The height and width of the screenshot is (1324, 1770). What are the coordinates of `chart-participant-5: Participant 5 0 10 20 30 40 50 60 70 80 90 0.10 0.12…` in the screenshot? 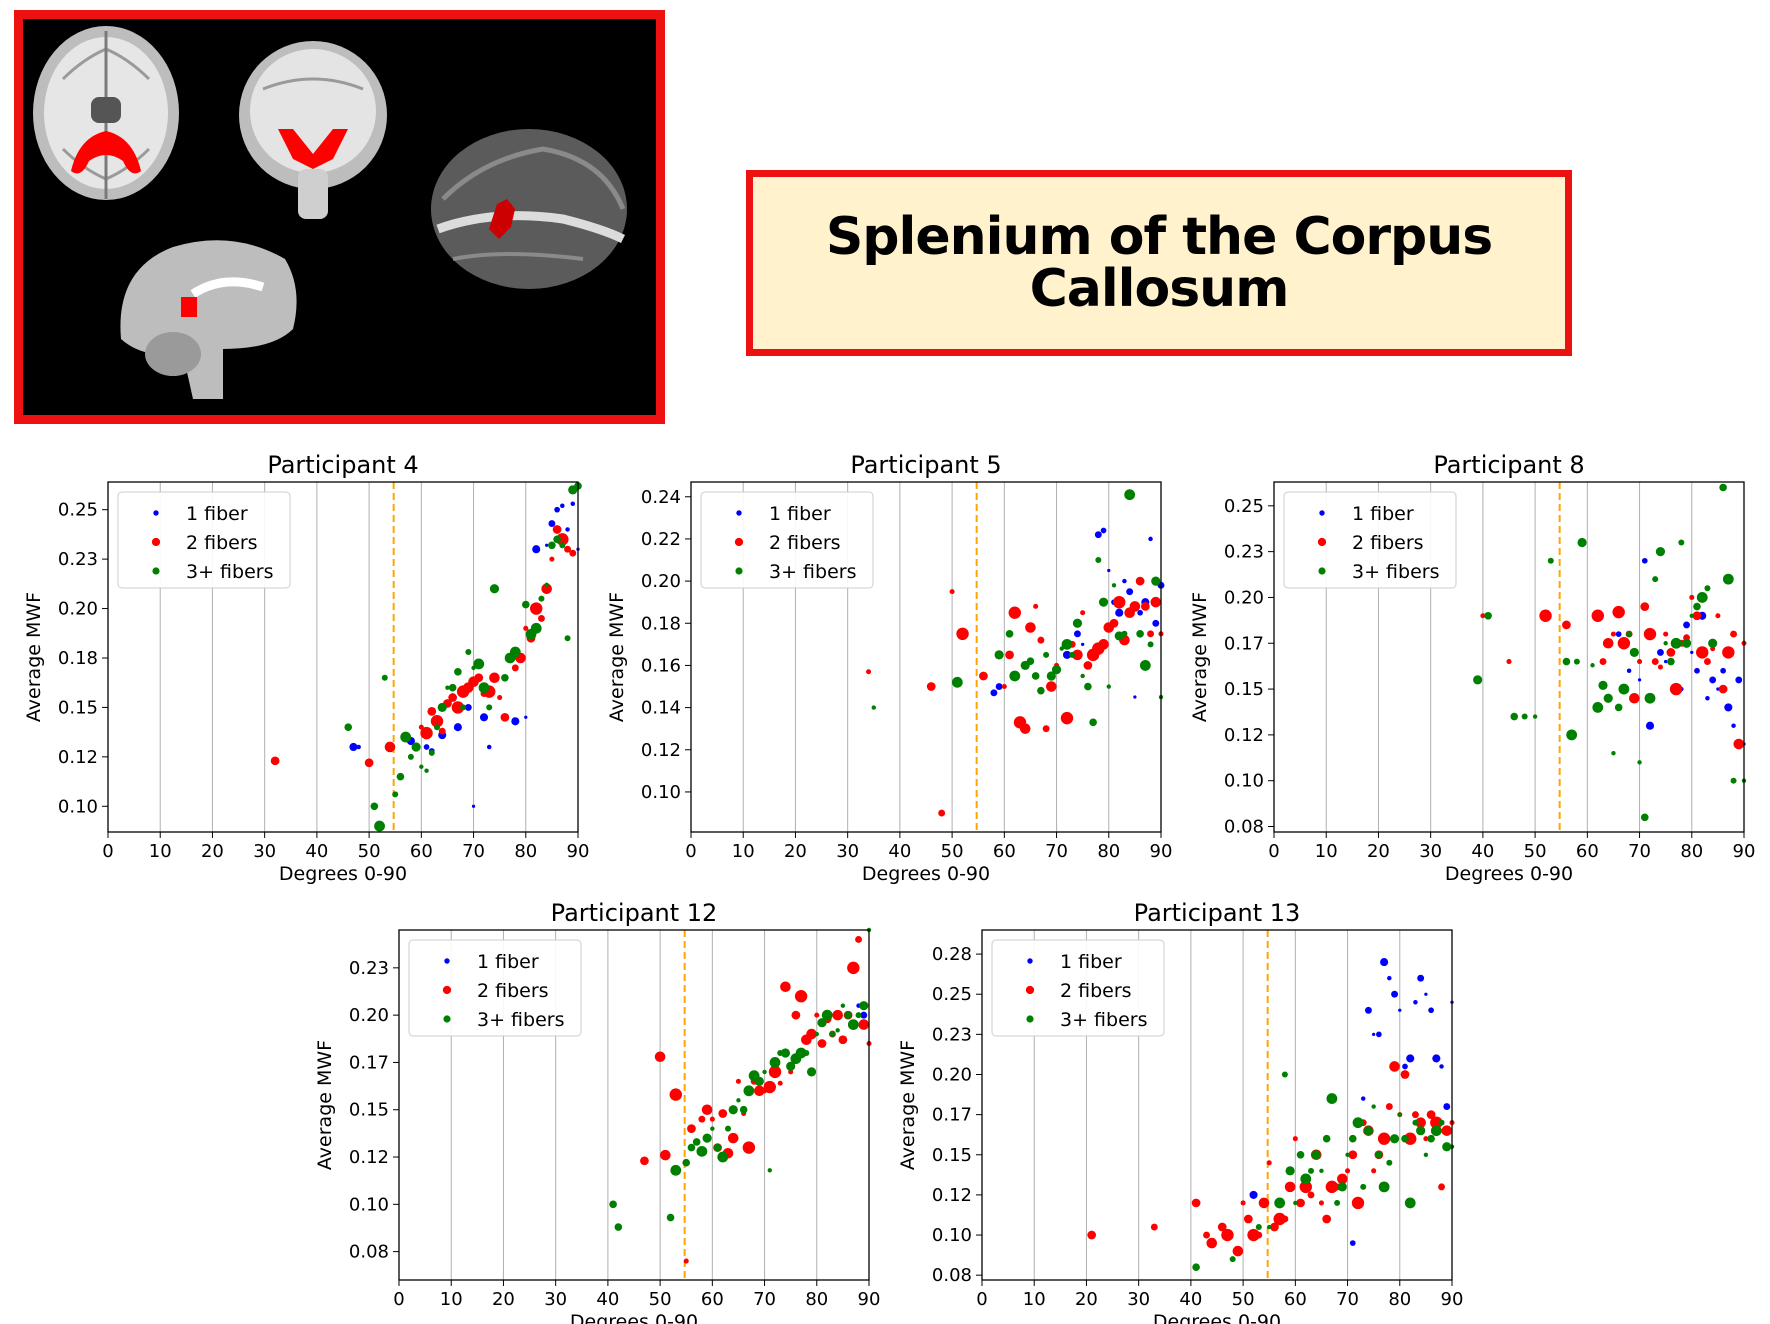 It's located at (889, 668).